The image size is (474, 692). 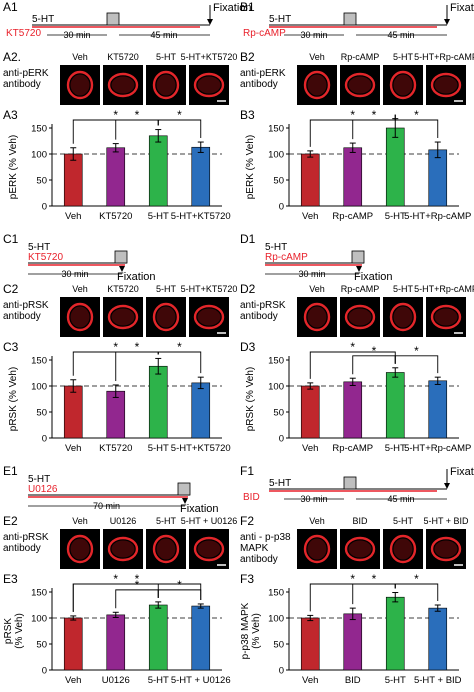 I want to click on x-tick-label: 5-HT+Rp-cAMP, so click(x=437, y=448).